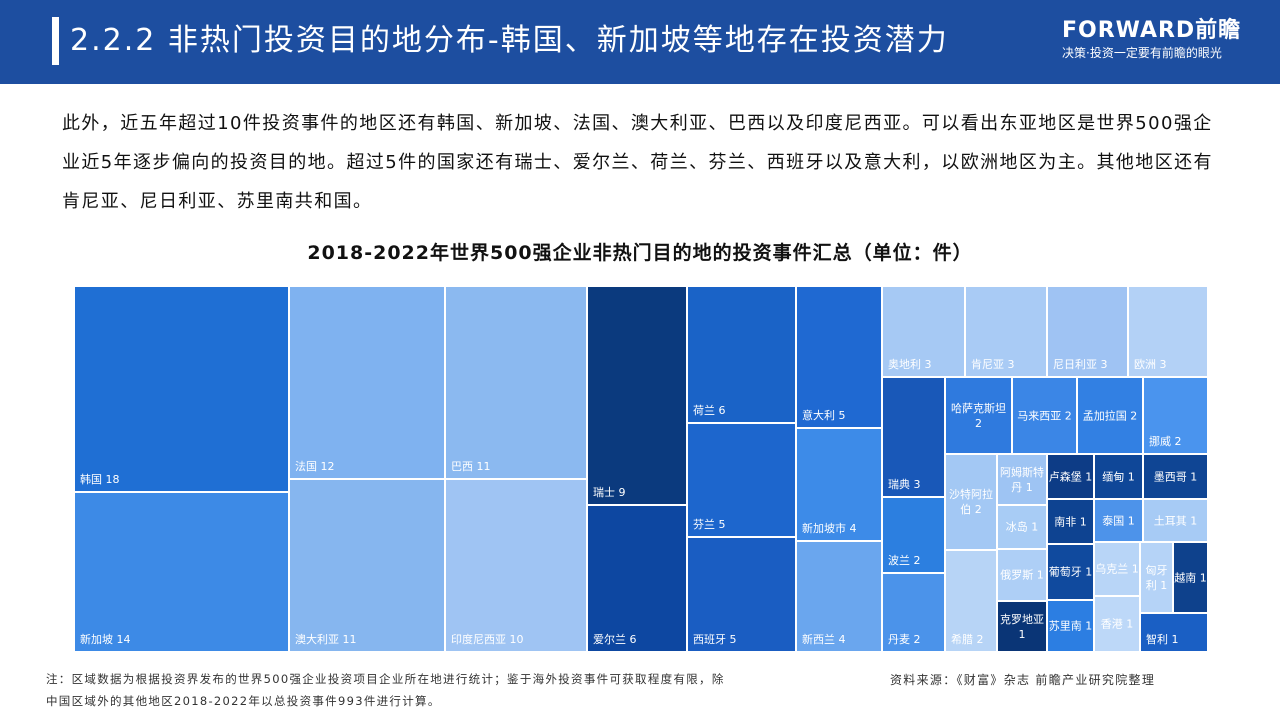  I want to click on treemap-tile: 瑞士 9, so click(637, 395).